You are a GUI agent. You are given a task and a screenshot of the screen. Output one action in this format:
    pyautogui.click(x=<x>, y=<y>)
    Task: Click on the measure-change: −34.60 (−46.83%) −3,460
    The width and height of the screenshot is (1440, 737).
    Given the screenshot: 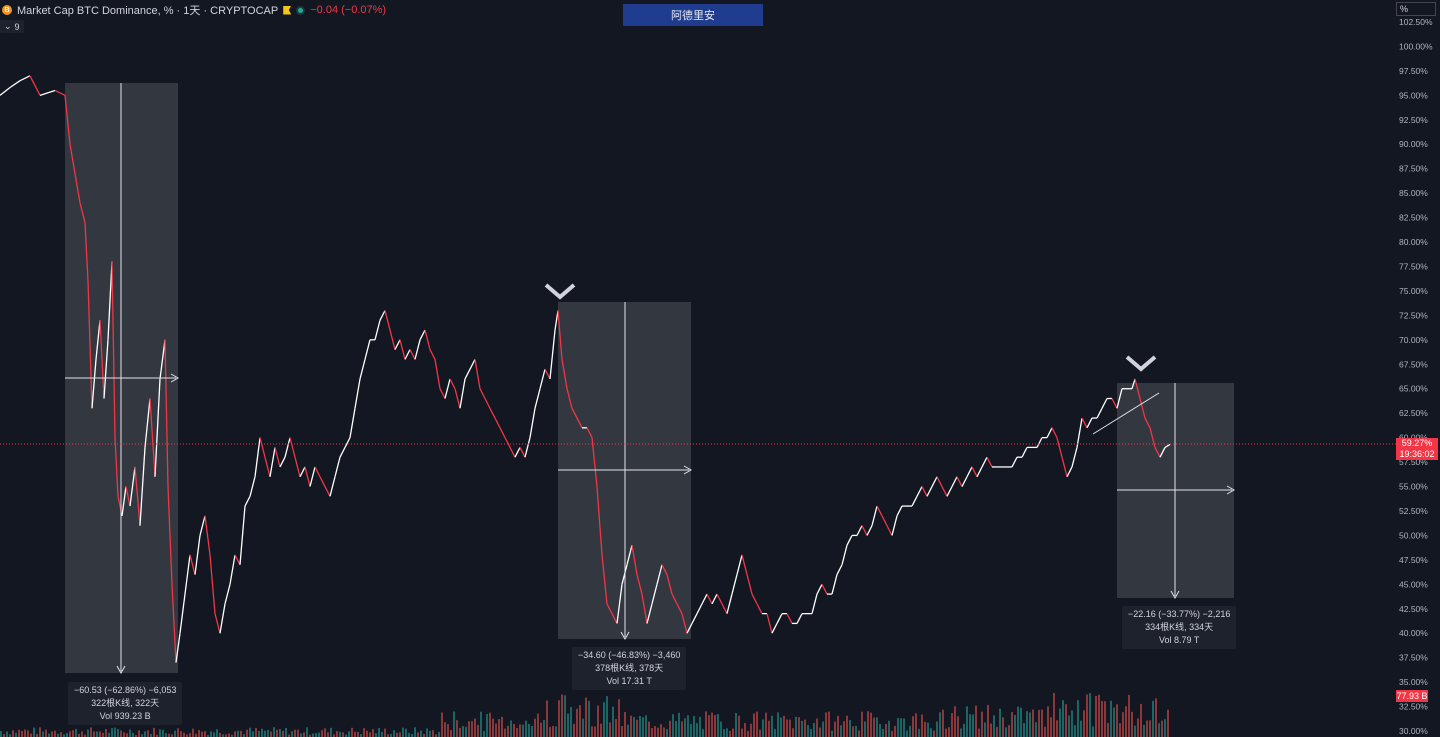 What is the action you would take?
    pyautogui.click(x=629, y=655)
    